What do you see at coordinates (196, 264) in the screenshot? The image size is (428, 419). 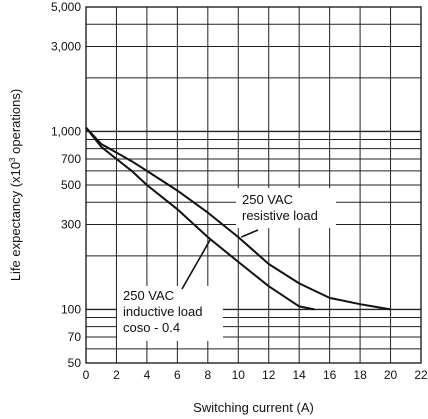 I see `inductive-label-leader` at bounding box center [196, 264].